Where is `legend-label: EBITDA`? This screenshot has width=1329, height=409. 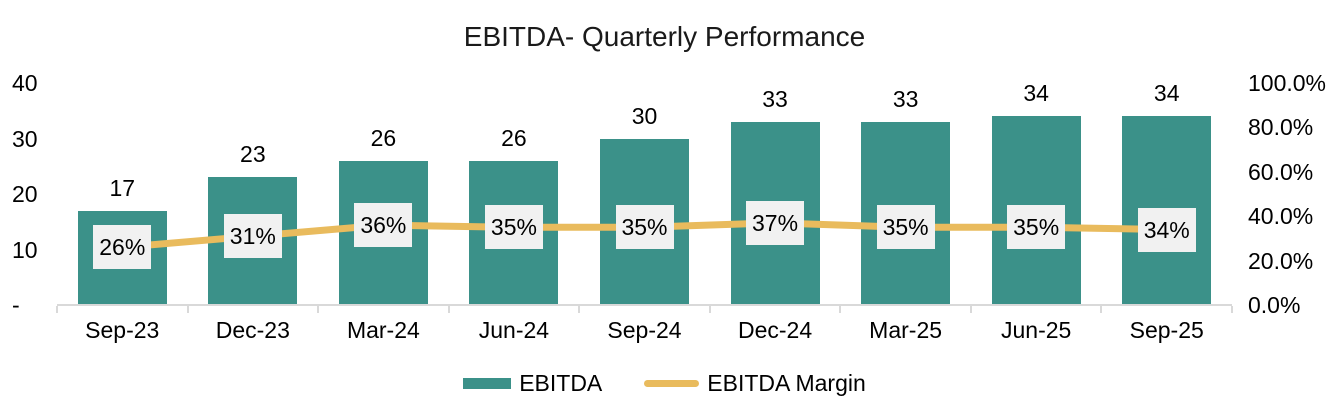 legend-label: EBITDA is located at coordinates (561, 383).